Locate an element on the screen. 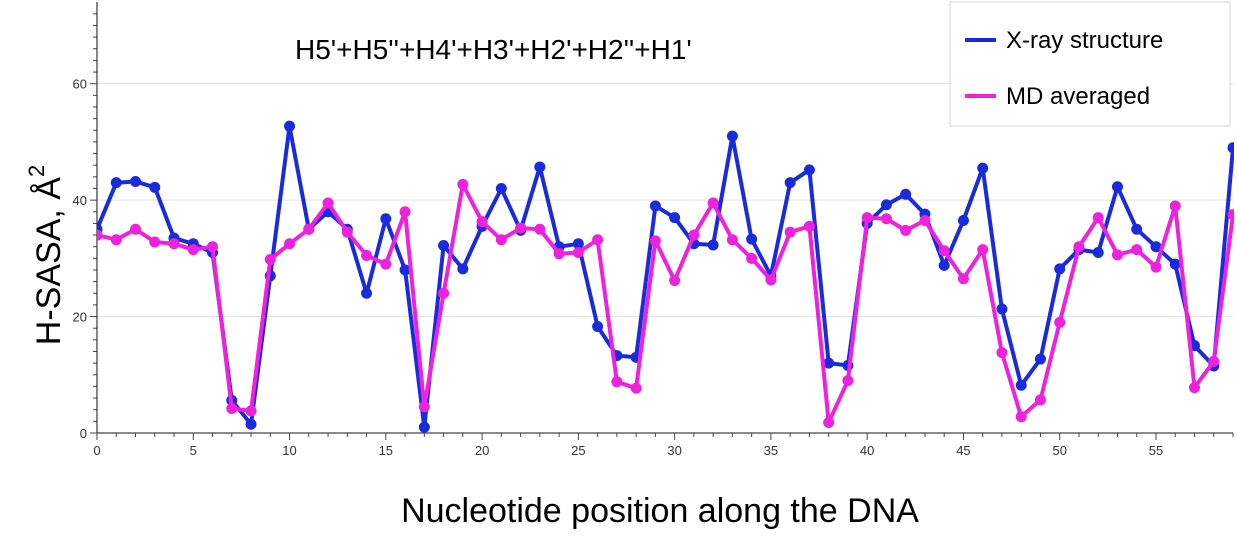 The width and height of the screenshot is (1238, 547). x-axis-title: Nucleotide position along the DNA is located at coordinates (660, 511).